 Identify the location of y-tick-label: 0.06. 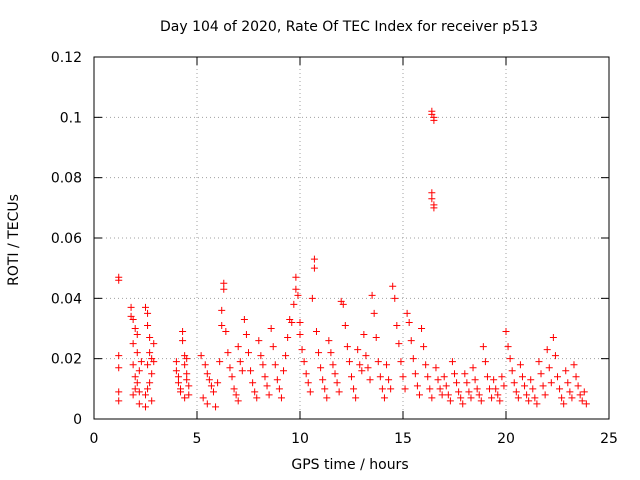
(66, 239).